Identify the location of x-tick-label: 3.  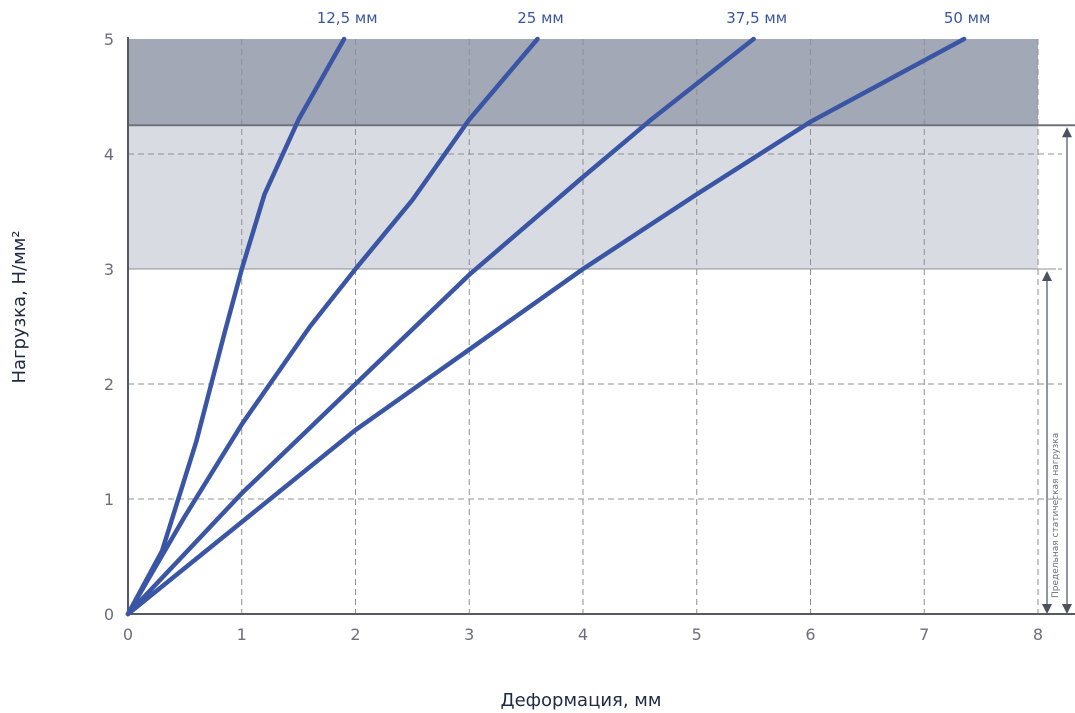
(469, 634).